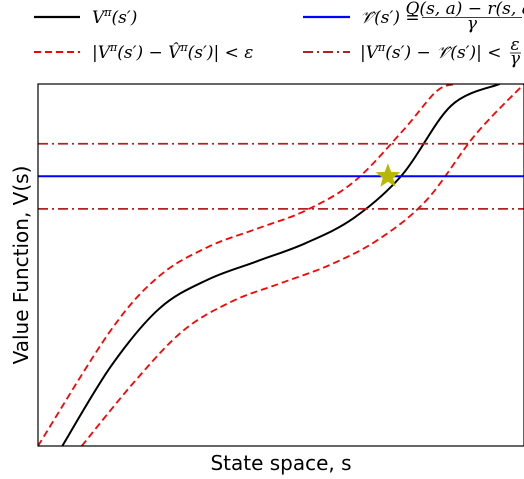  What do you see at coordinates (172, 52) in the screenshot?
I see `legend-label-epsilon-band: |Vπ(s′) − V̂π(s′)| < ε` at bounding box center [172, 52].